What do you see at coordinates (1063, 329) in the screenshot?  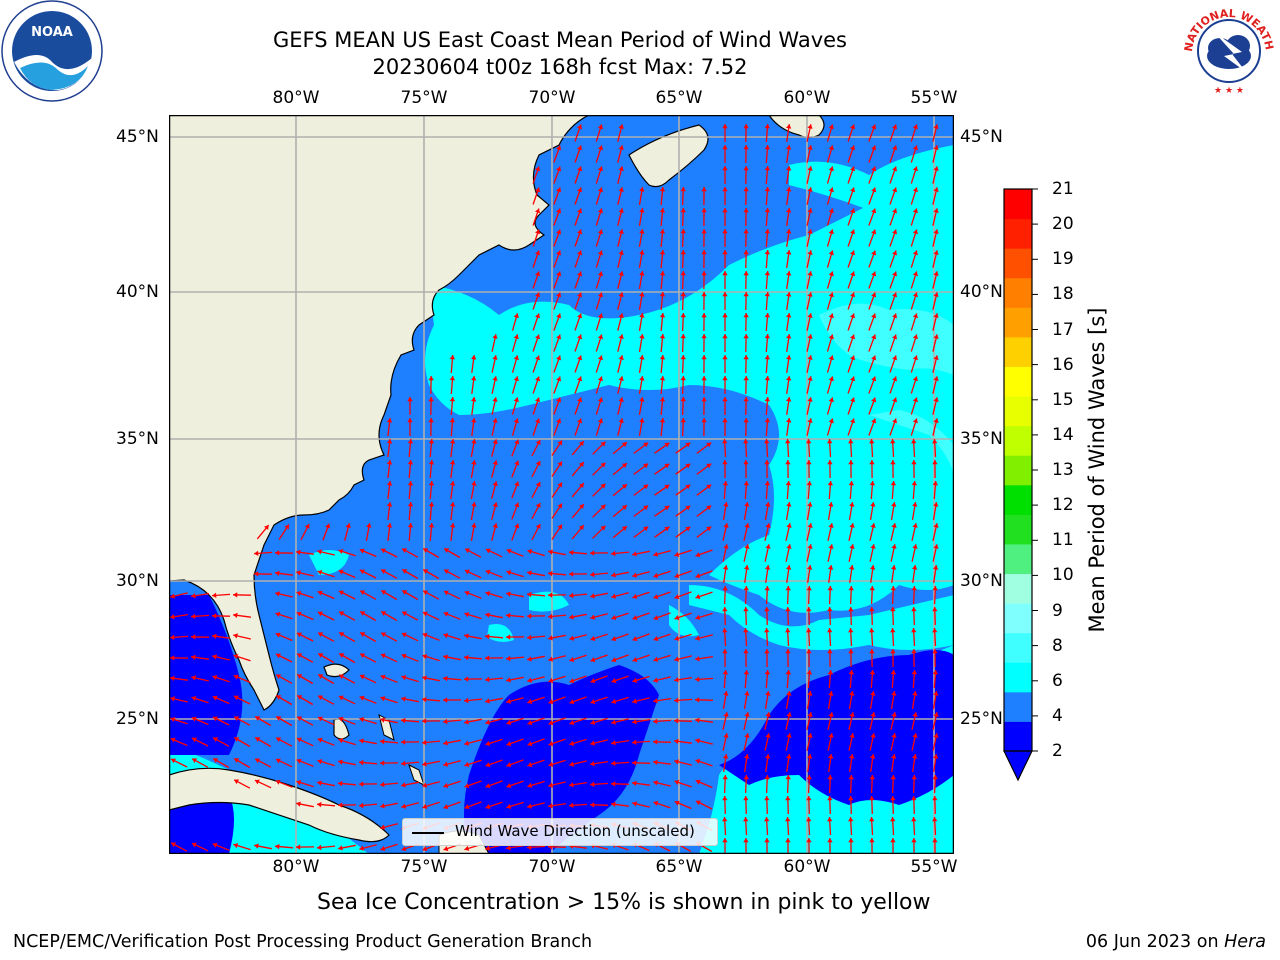 I see `colorbar-tick-label: 17` at bounding box center [1063, 329].